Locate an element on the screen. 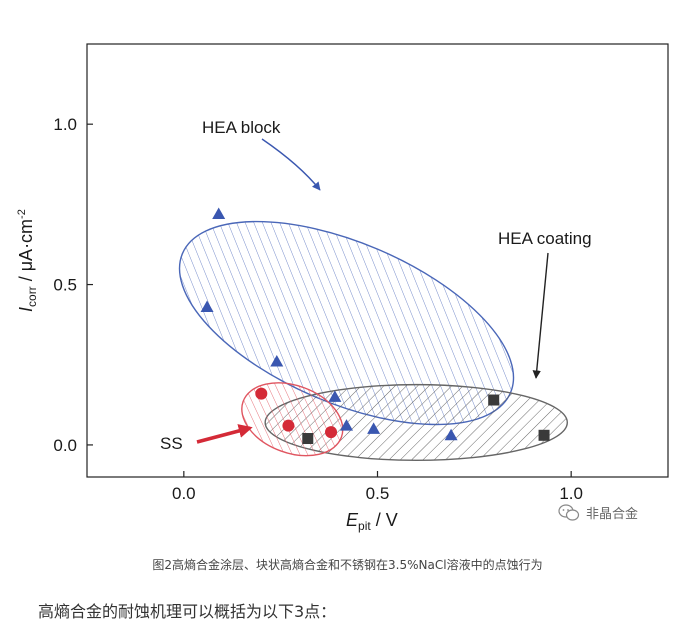 This screenshot has width=695, height=635. x-tick-label-0: 0.0 is located at coordinates (184, 493).